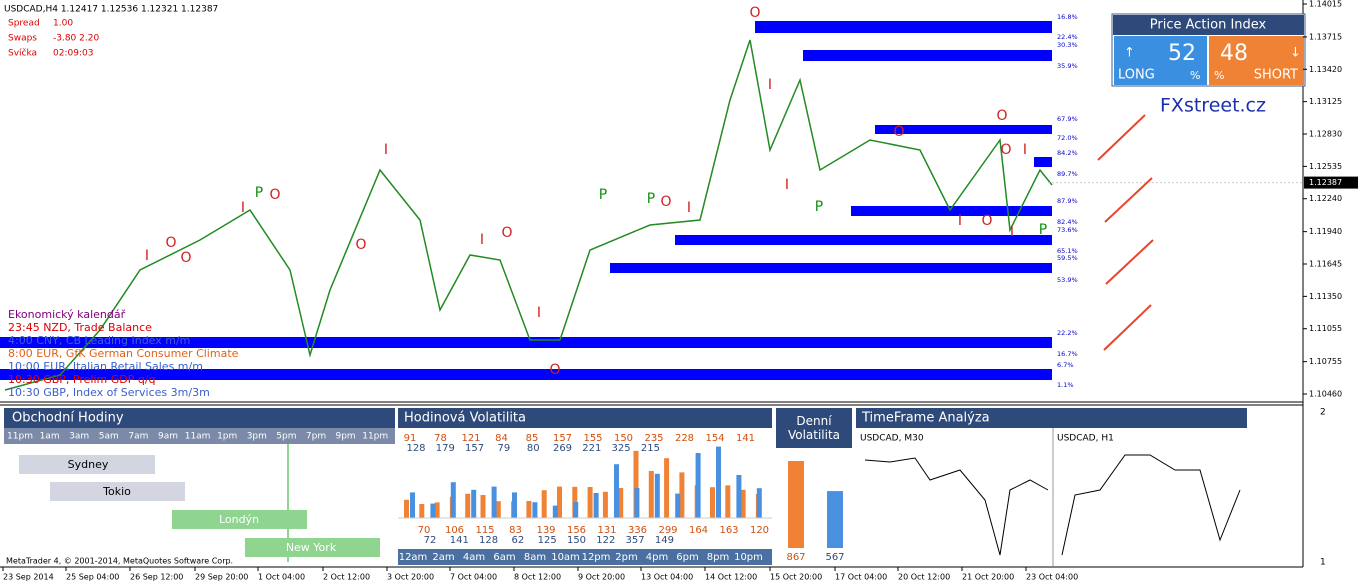 Image resolution: width=1358 pixels, height=587 pixels. I want to click on hour-label: 3pm, so click(257, 437).